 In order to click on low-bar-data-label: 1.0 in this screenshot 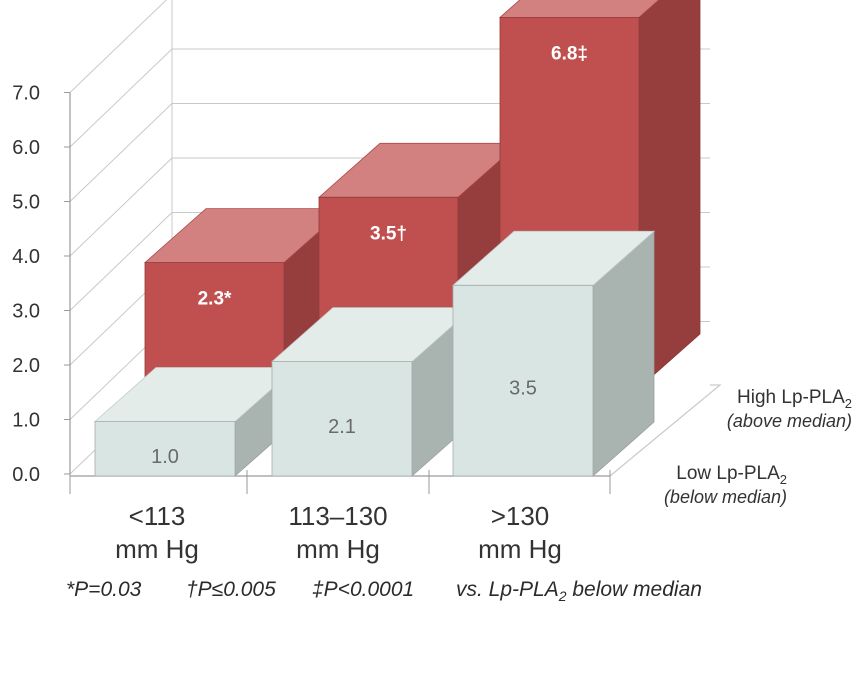, I will do `click(165, 457)`.